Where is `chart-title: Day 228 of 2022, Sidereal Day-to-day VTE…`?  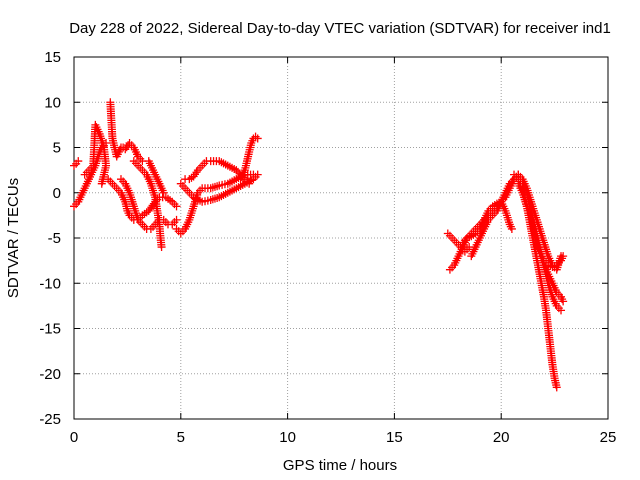
chart-title: Day 228 of 2022, Sidereal Day-to-day VTE… is located at coordinates (340, 28).